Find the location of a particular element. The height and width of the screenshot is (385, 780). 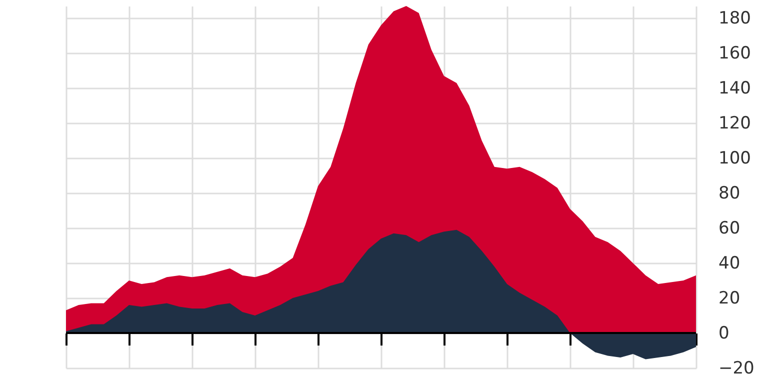

y-tick-label: 60 is located at coordinates (729, 228).